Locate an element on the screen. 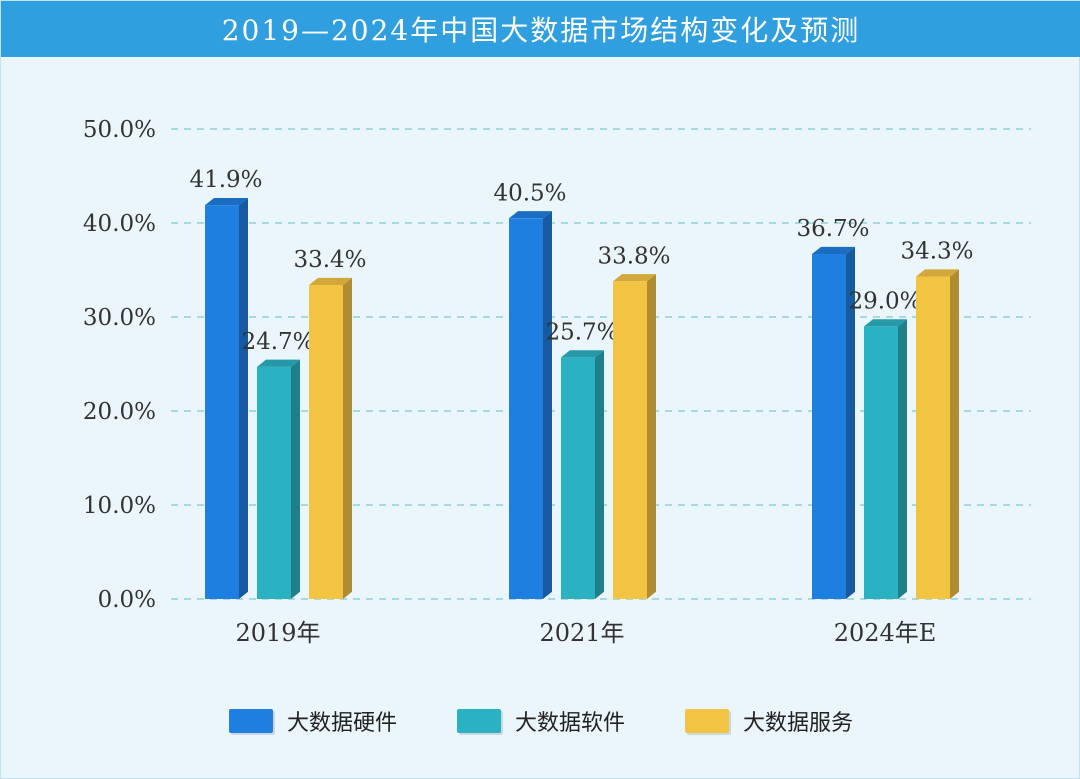 This screenshot has height=779, width=1080. data-label: 36.7% is located at coordinates (832, 229).